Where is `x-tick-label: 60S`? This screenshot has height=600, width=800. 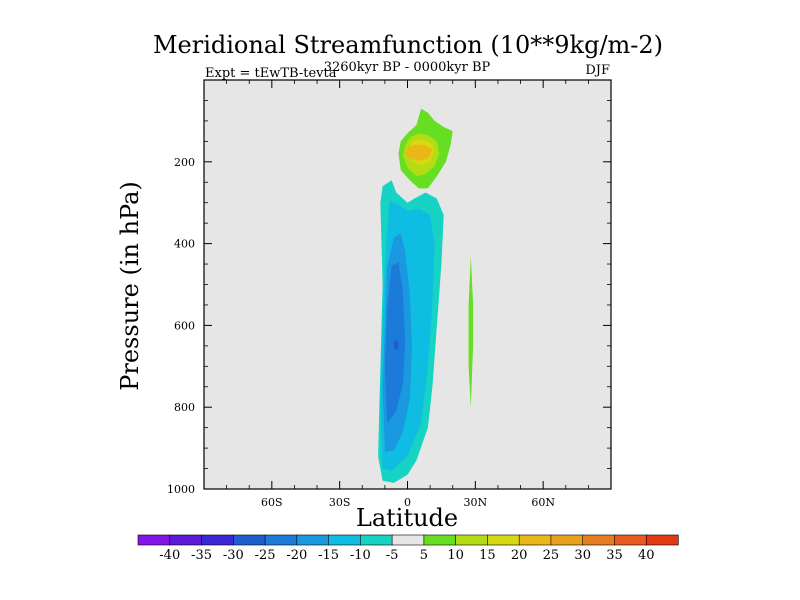 x-tick-label: 60S is located at coordinates (272, 502).